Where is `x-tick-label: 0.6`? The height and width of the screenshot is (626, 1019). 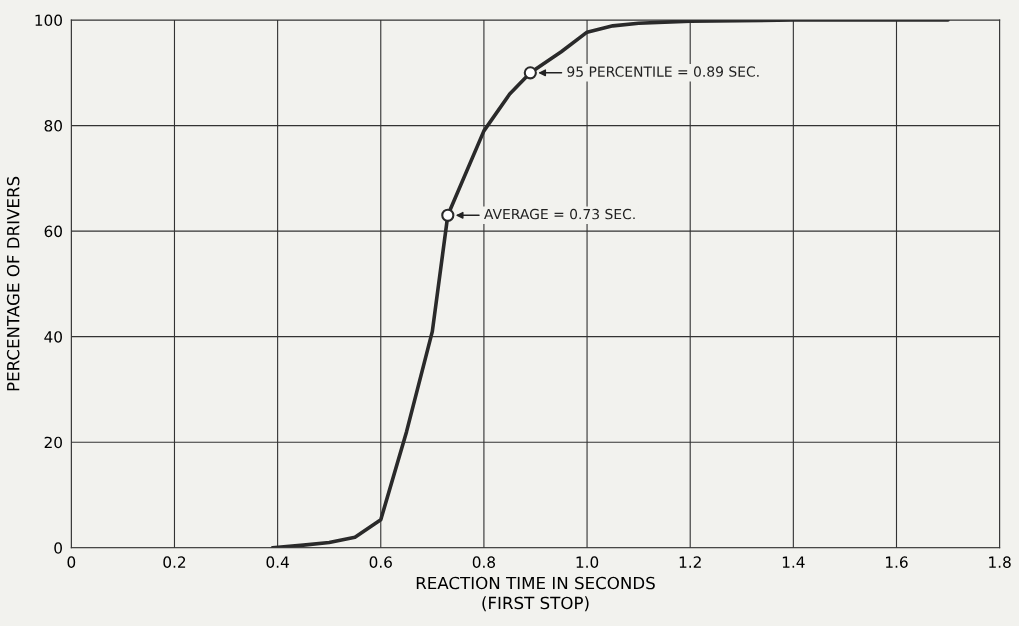 x-tick-label: 0.6 is located at coordinates (380, 562).